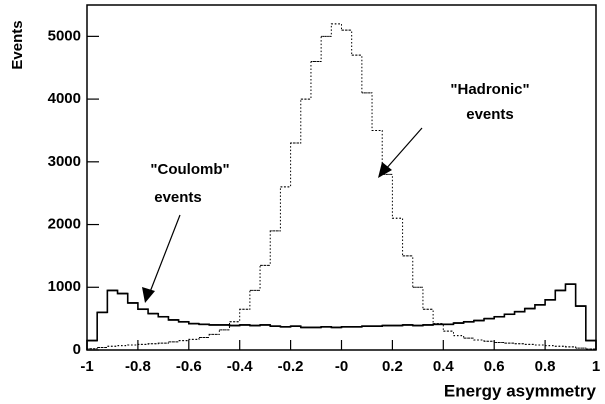 The height and width of the screenshot is (404, 605). I want to click on y-tick-label: 1000, so click(64, 286).